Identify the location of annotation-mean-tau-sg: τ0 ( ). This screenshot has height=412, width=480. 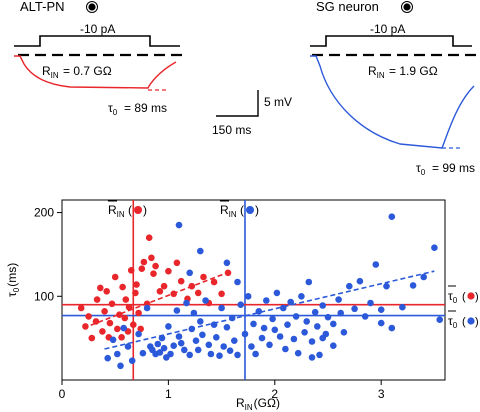
(463, 320).